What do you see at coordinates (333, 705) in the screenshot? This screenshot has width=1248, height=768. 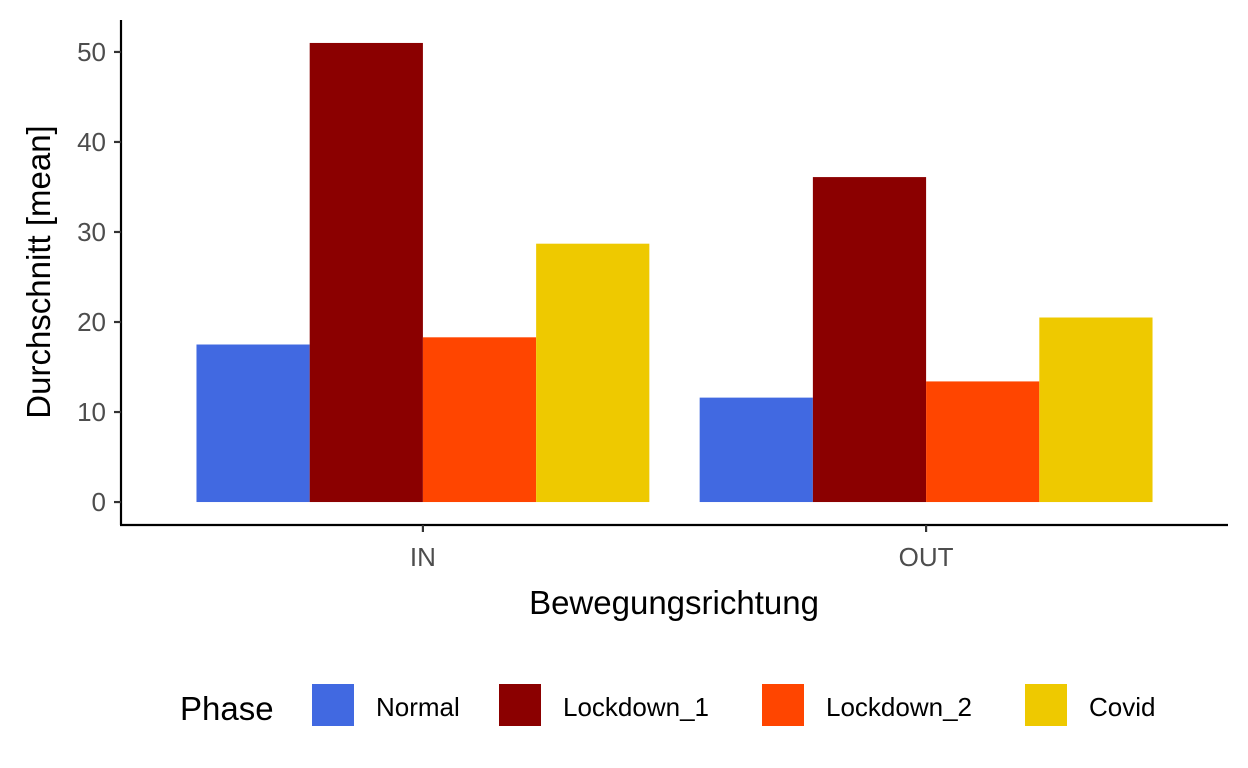 I see `legend-key-normal` at bounding box center [333, 705].